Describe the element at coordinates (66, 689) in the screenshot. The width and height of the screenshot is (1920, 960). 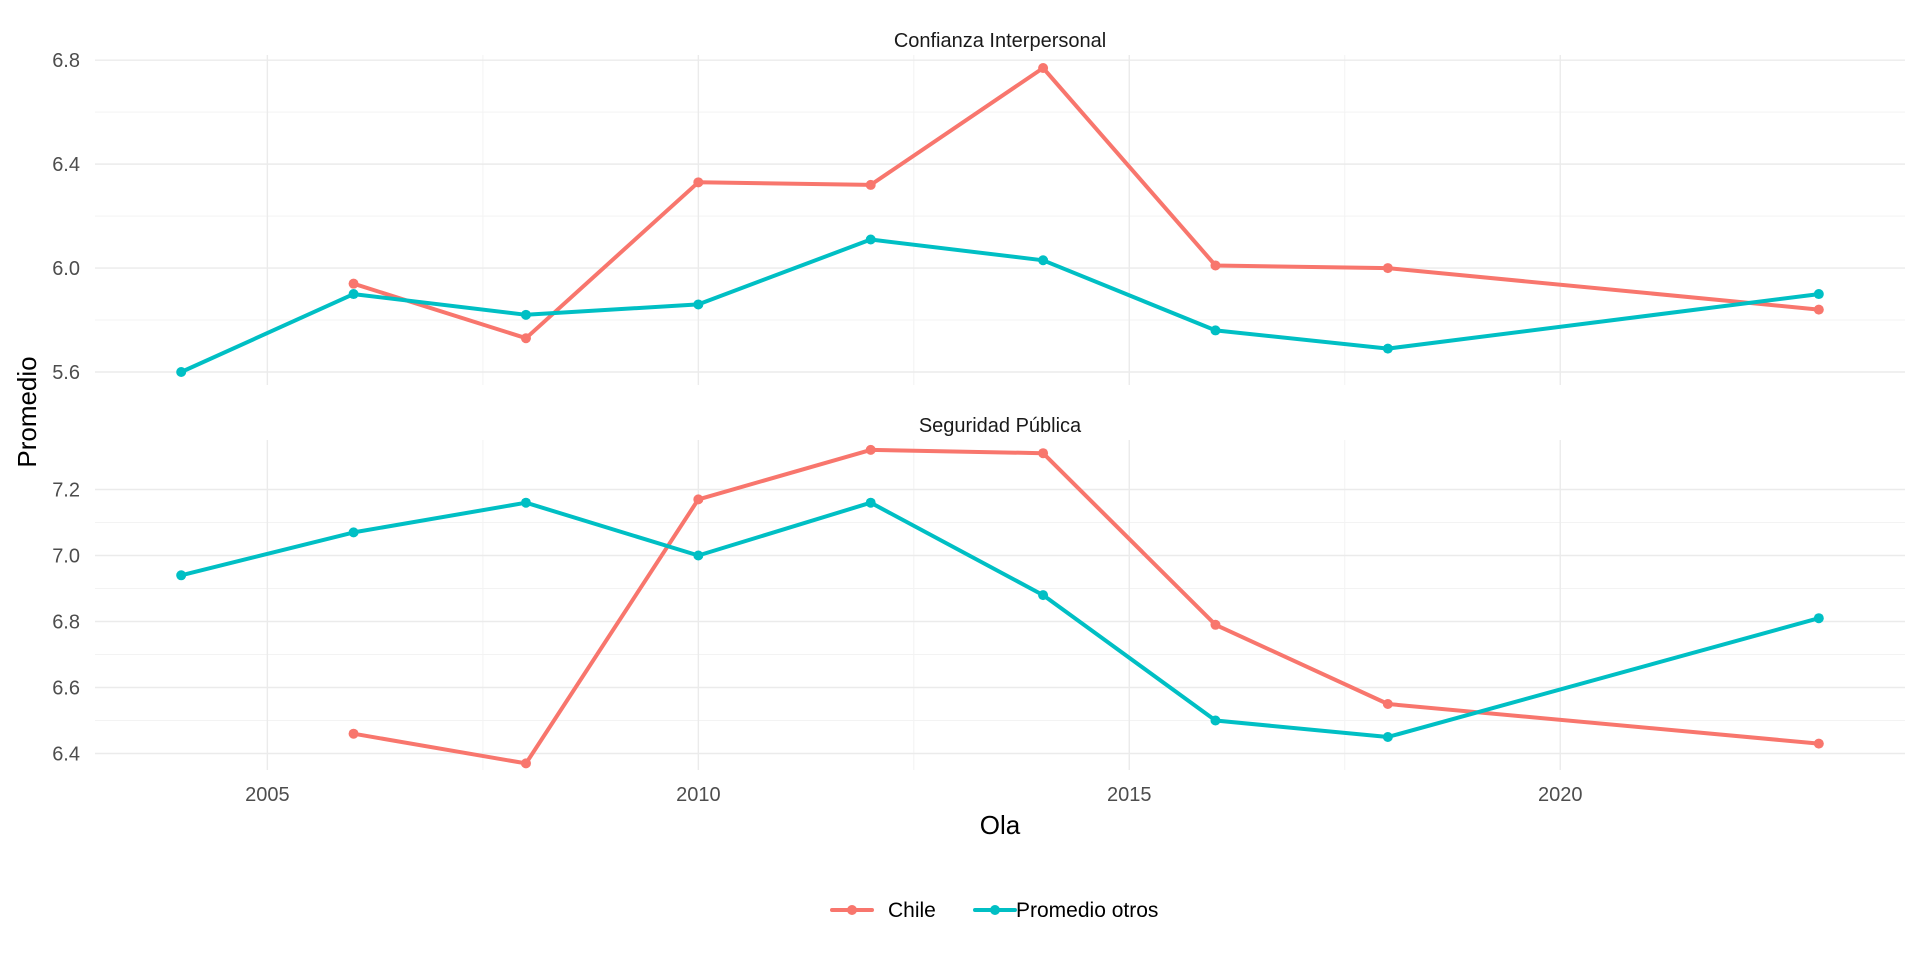
I see `y-tick-label: 6.6` at that location.